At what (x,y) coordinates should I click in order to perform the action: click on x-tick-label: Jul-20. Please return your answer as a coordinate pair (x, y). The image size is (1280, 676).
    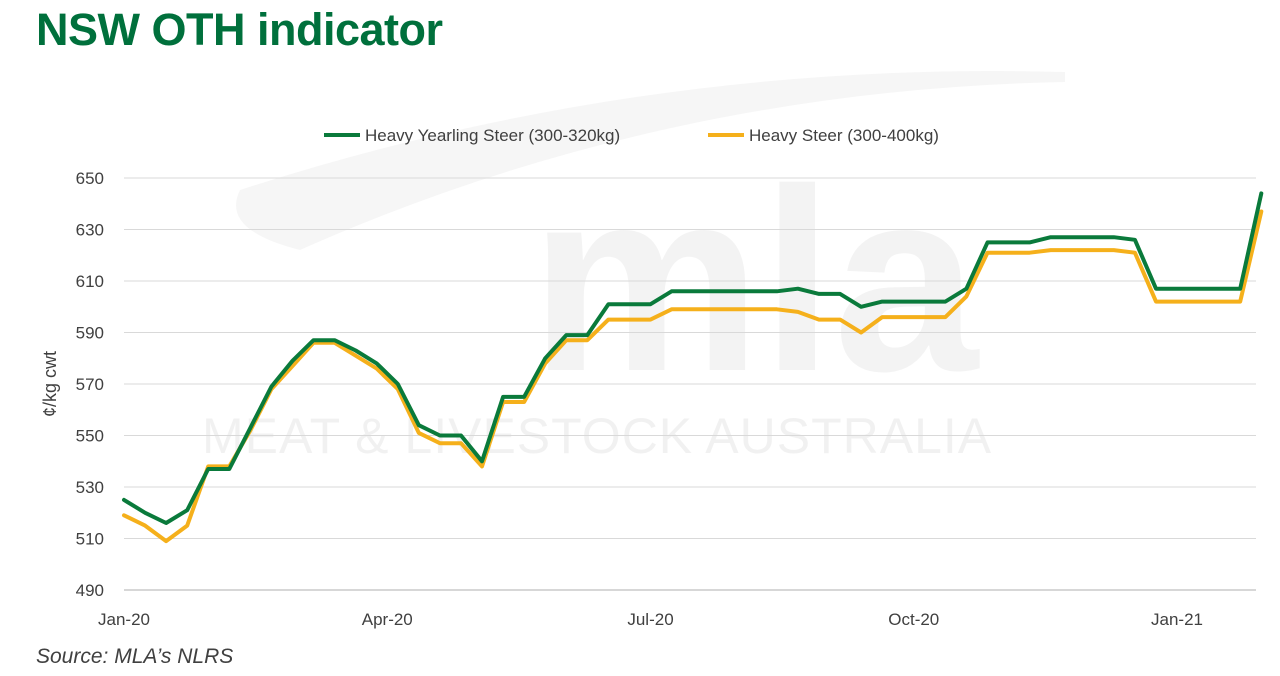
    Looking at the image, I should click on (650, 619).